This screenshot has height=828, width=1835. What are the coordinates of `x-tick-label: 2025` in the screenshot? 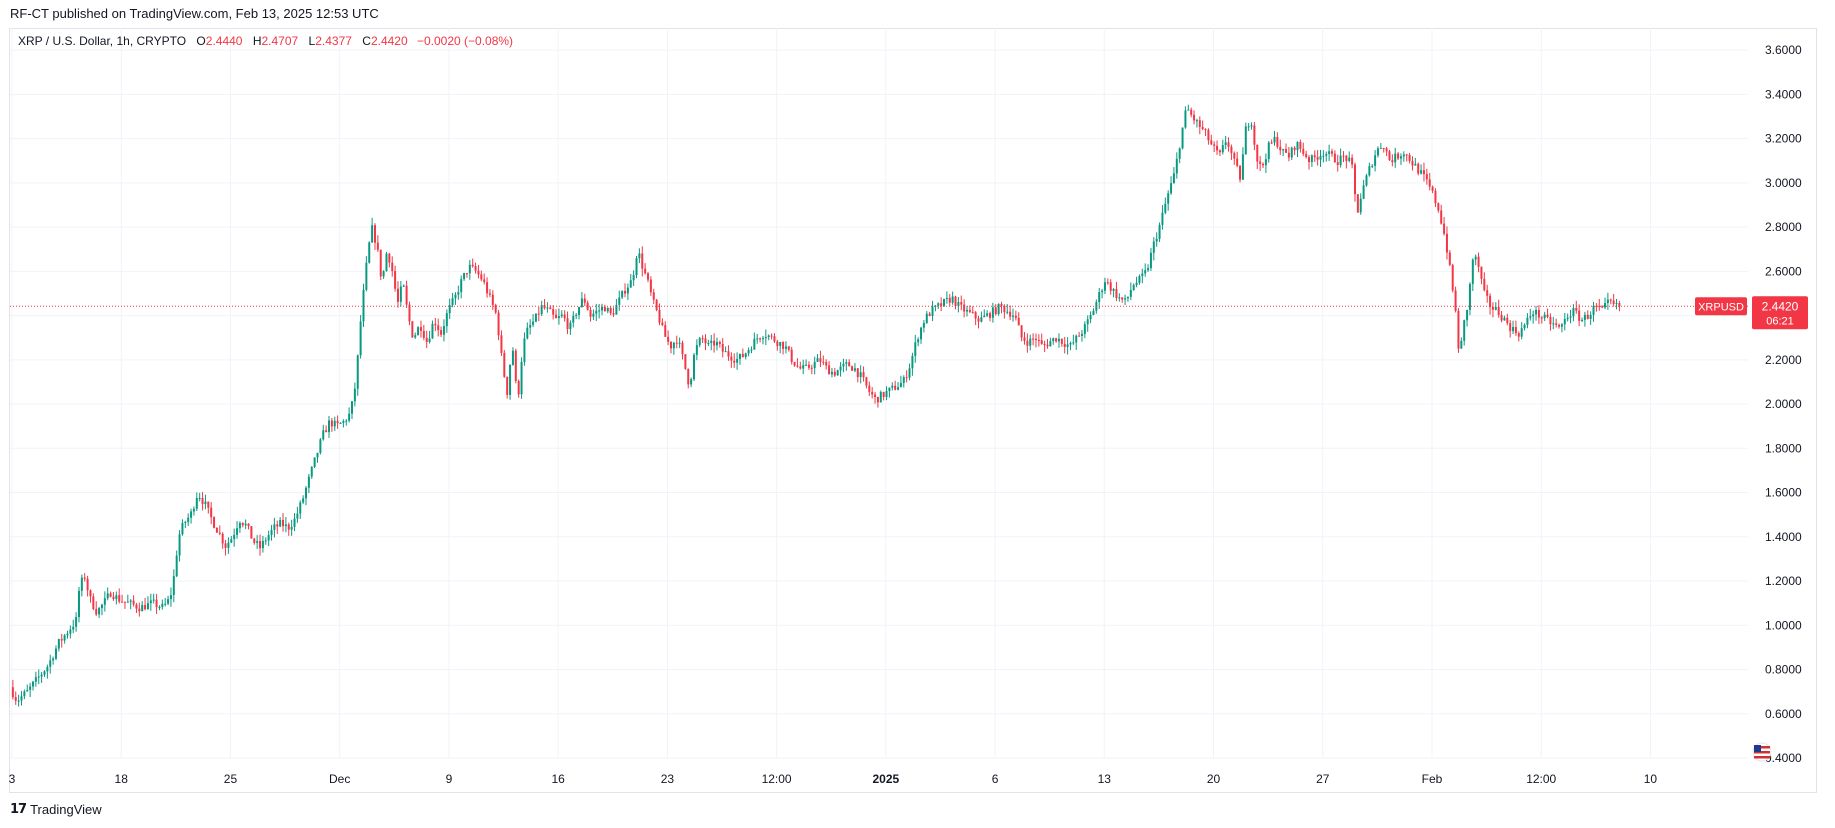 It's located at (885, 779).